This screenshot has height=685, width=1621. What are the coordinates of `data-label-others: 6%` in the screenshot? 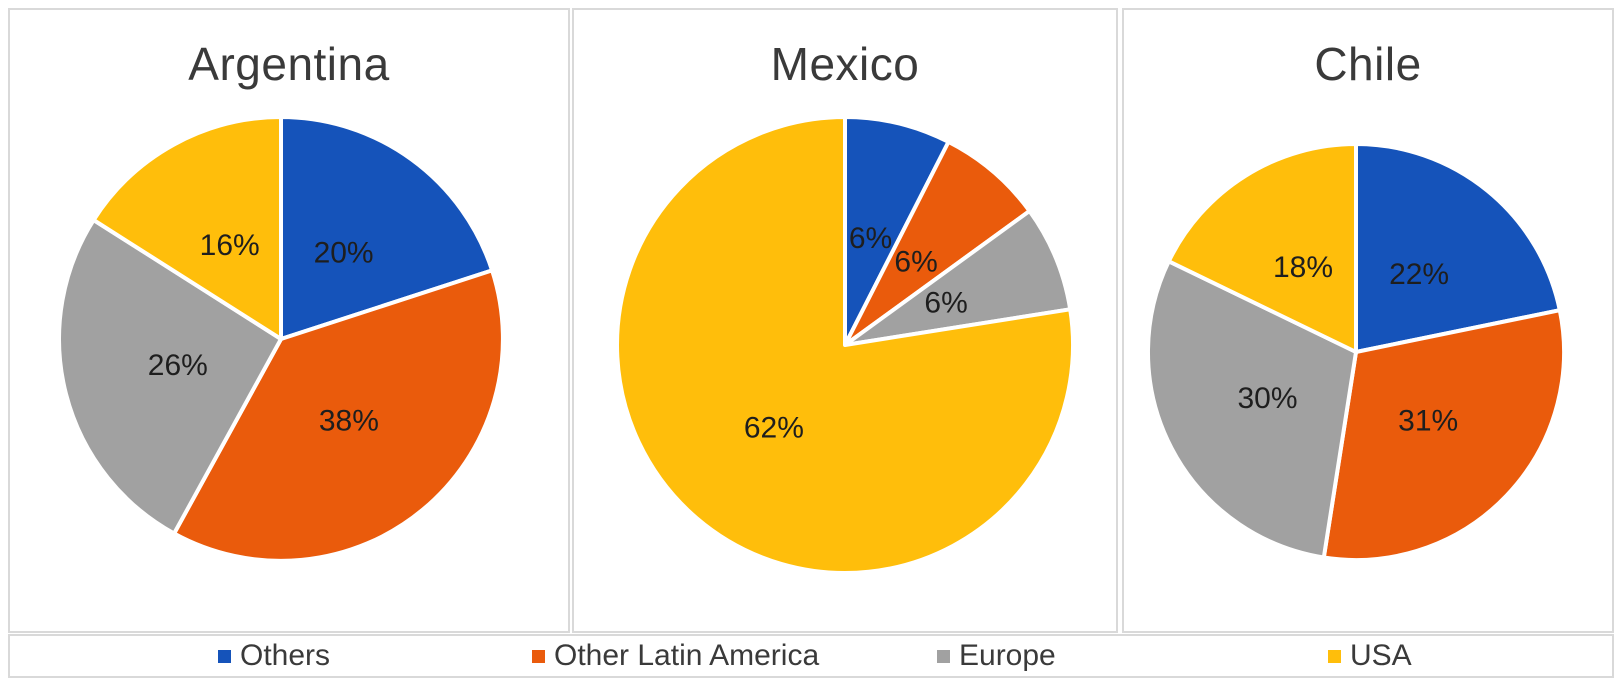 It's located at (870, 238).